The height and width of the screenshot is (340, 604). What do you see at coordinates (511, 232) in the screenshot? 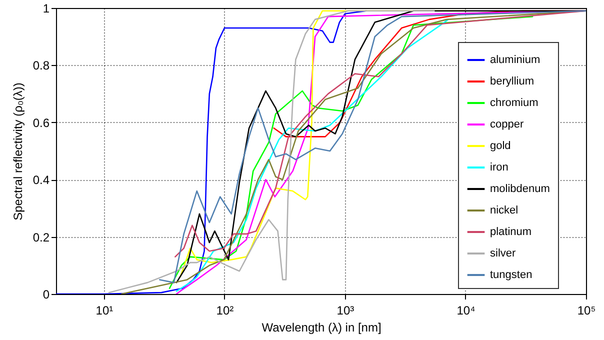
I see `legend-label: platinum` at bounding box center [511, 232].